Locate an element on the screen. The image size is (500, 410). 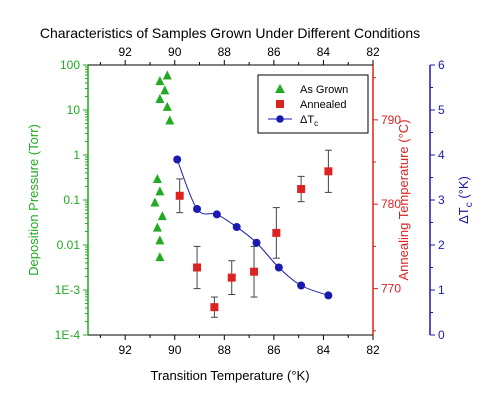
dtc-tick-label: 6 is located at coordinates (441, 65).